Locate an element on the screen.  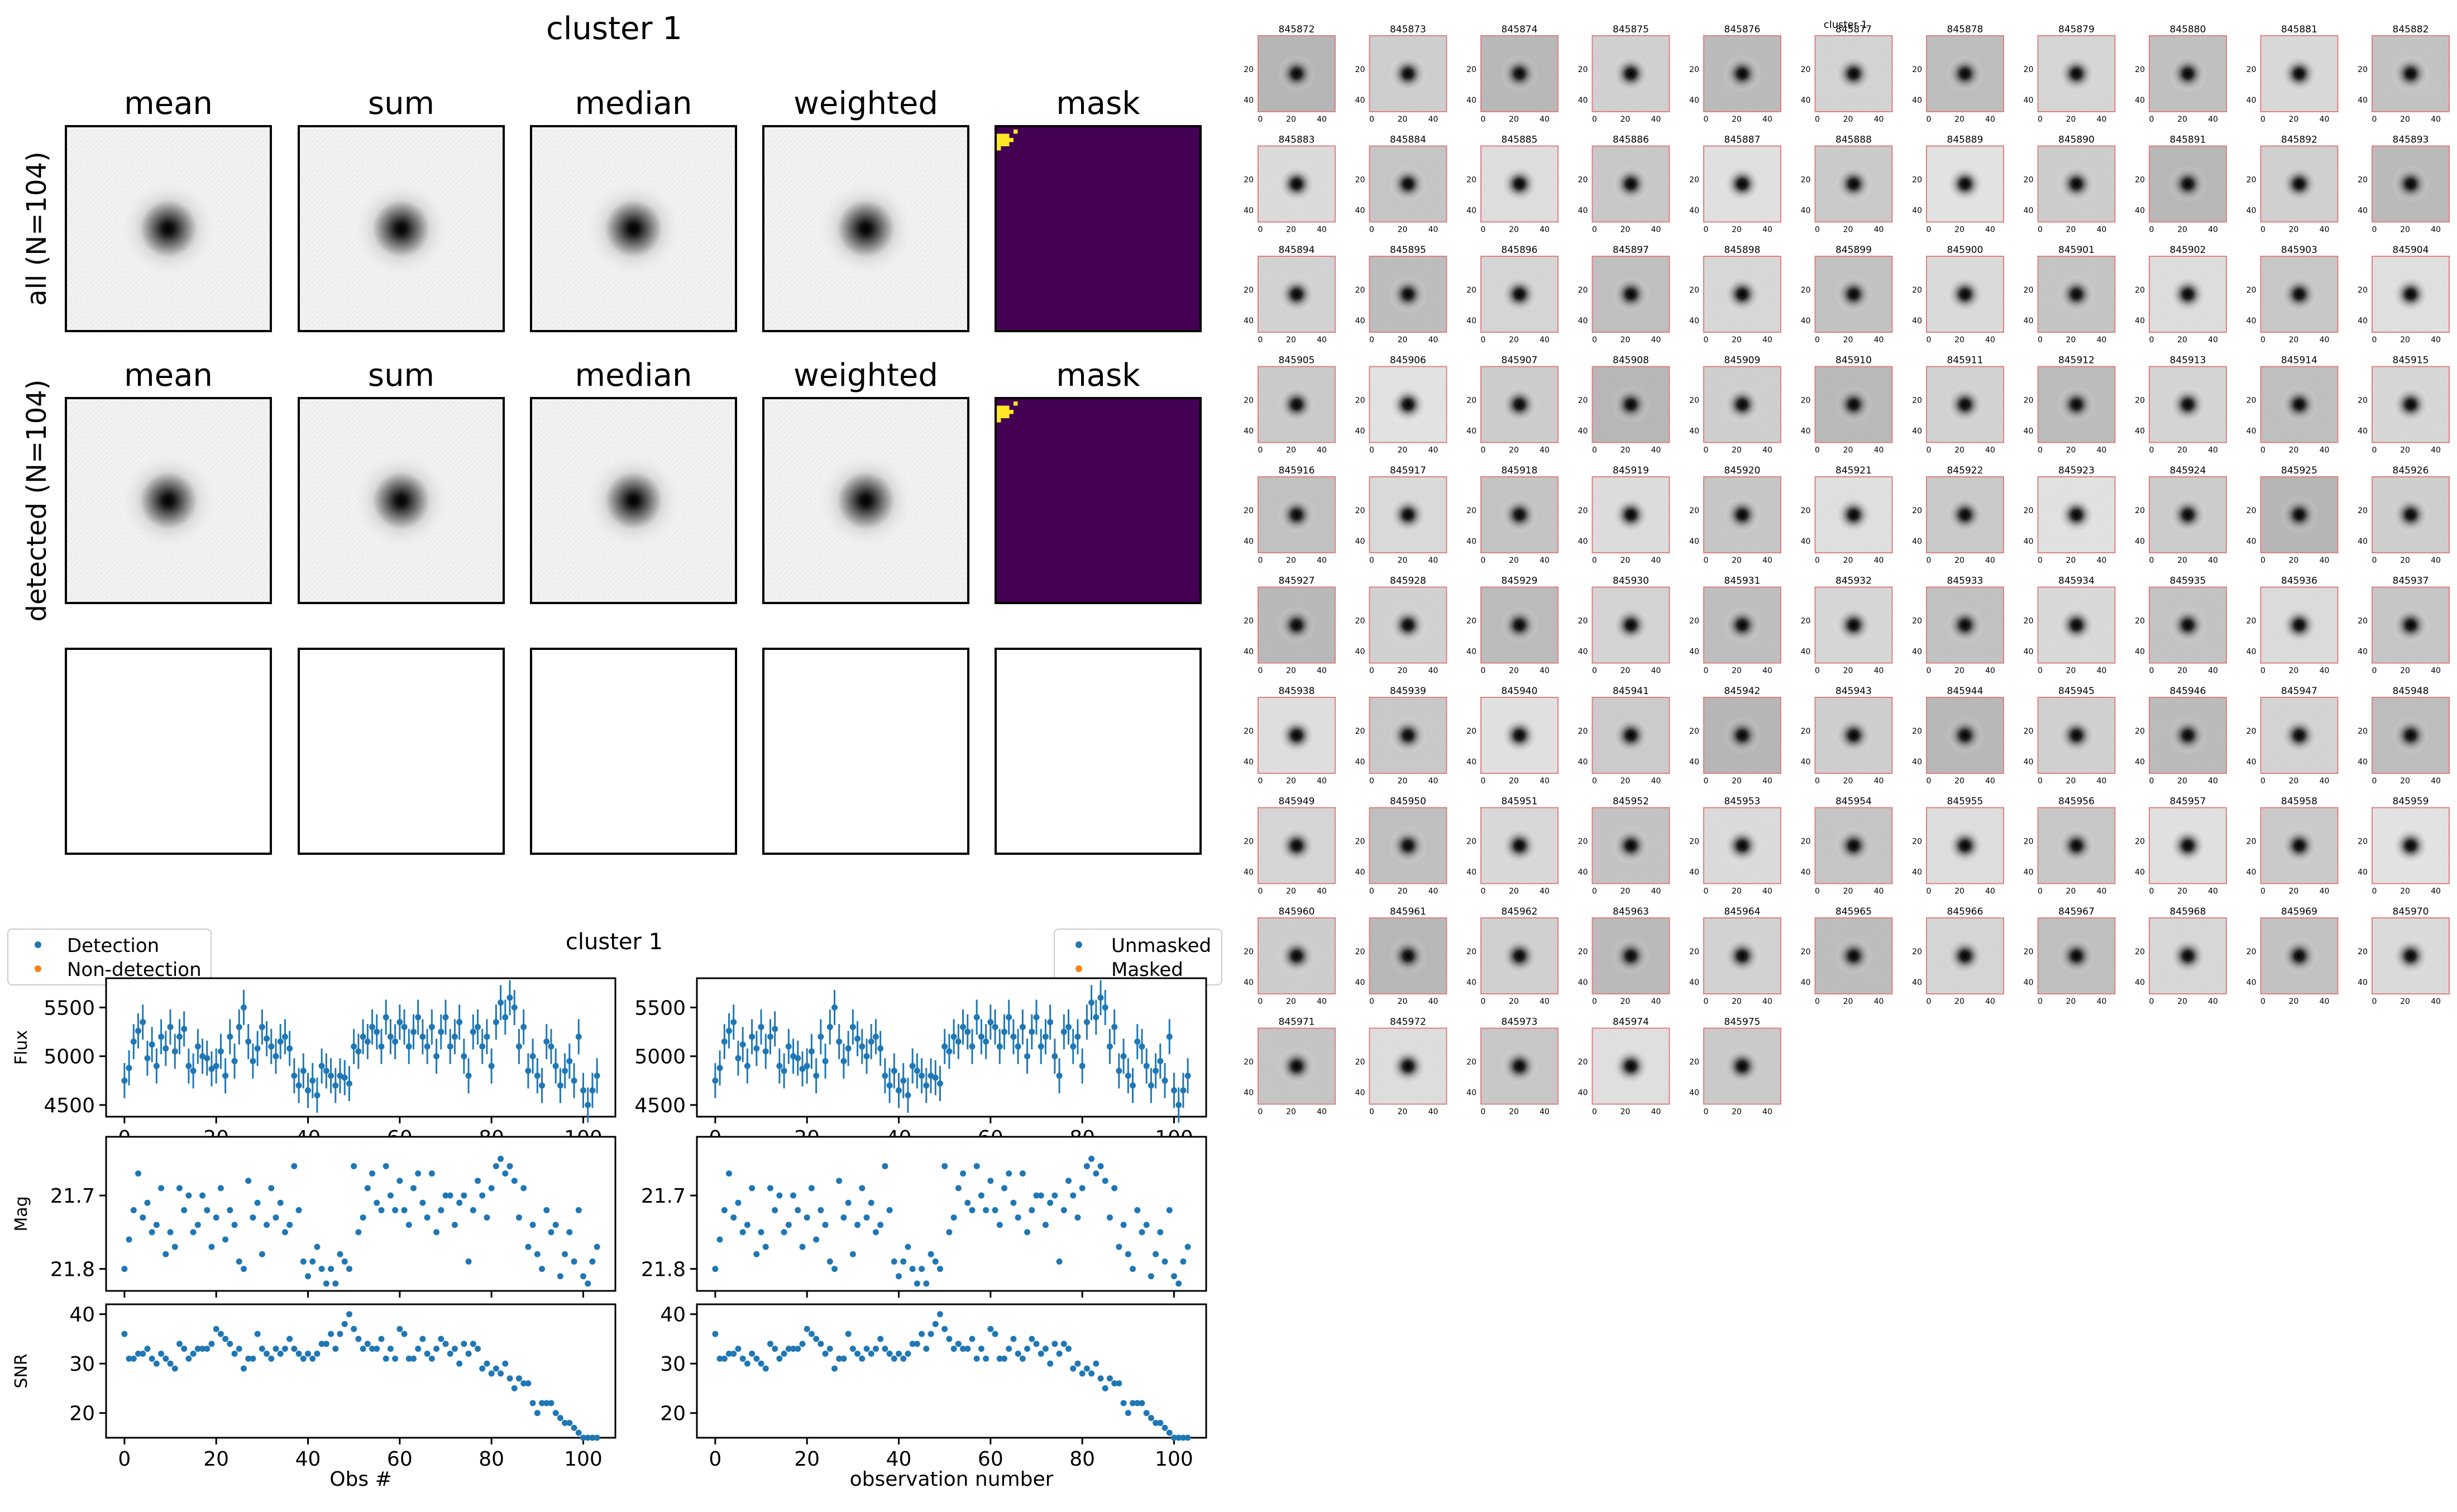
thumbnail: 845972 0 20 20 40 40 is located at coordinates (1401, 1067).